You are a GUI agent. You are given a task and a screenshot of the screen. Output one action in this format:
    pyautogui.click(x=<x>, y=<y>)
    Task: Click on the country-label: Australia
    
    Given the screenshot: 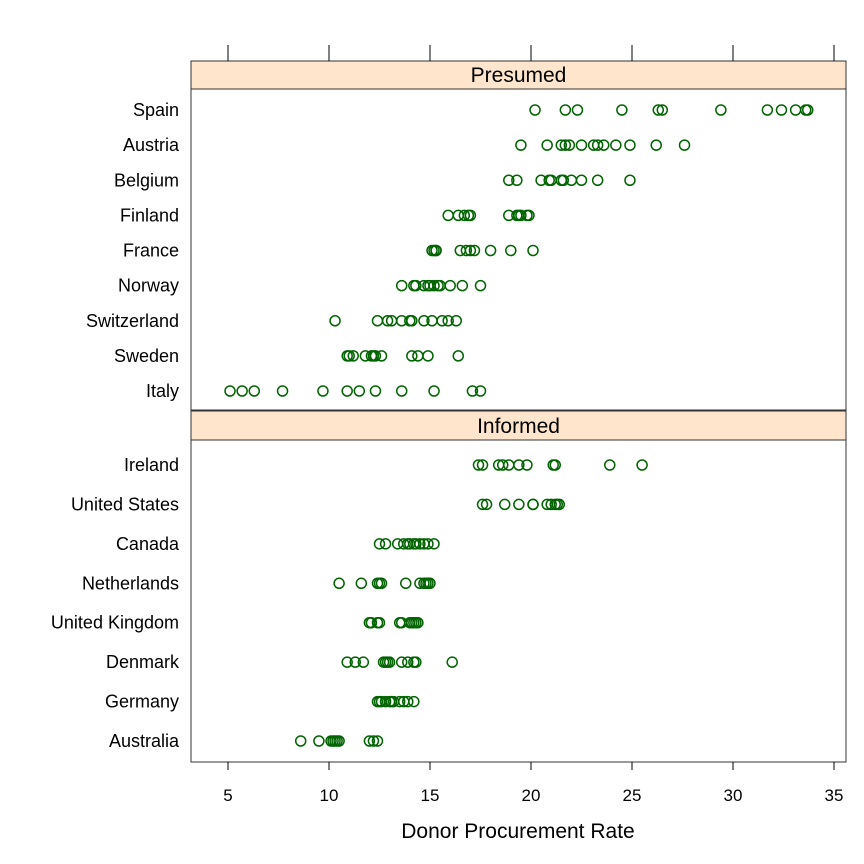 What is the action you would take?
    pyautogui.click(x=144, y=741)
    